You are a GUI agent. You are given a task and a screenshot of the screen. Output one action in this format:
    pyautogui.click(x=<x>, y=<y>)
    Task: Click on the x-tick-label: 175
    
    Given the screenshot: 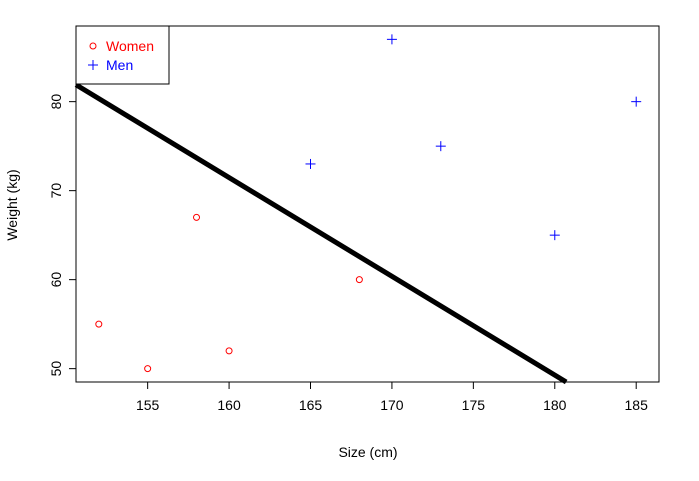 What is the action you would take?
    pyautogui.click(x=474, y=405)
    